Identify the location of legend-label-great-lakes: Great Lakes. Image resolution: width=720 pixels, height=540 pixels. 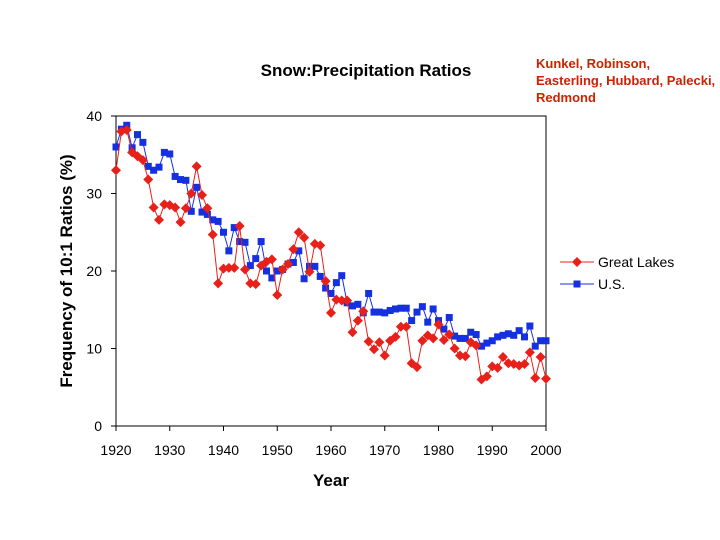
(636, 262).